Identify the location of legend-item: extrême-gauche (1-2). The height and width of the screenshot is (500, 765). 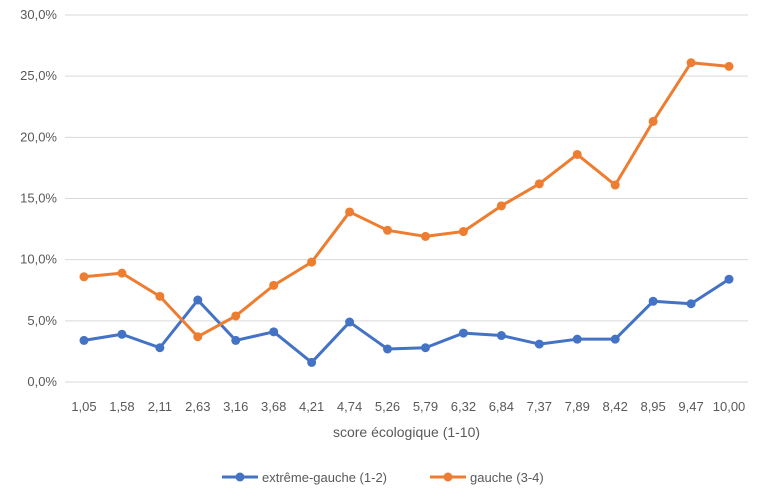
(304, 477).